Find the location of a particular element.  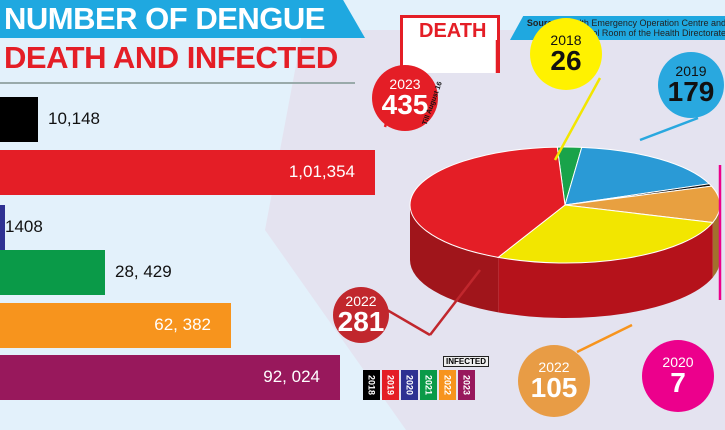

title-line-1: NUMBER OF DENGUE is located at coordinates (182, 19).